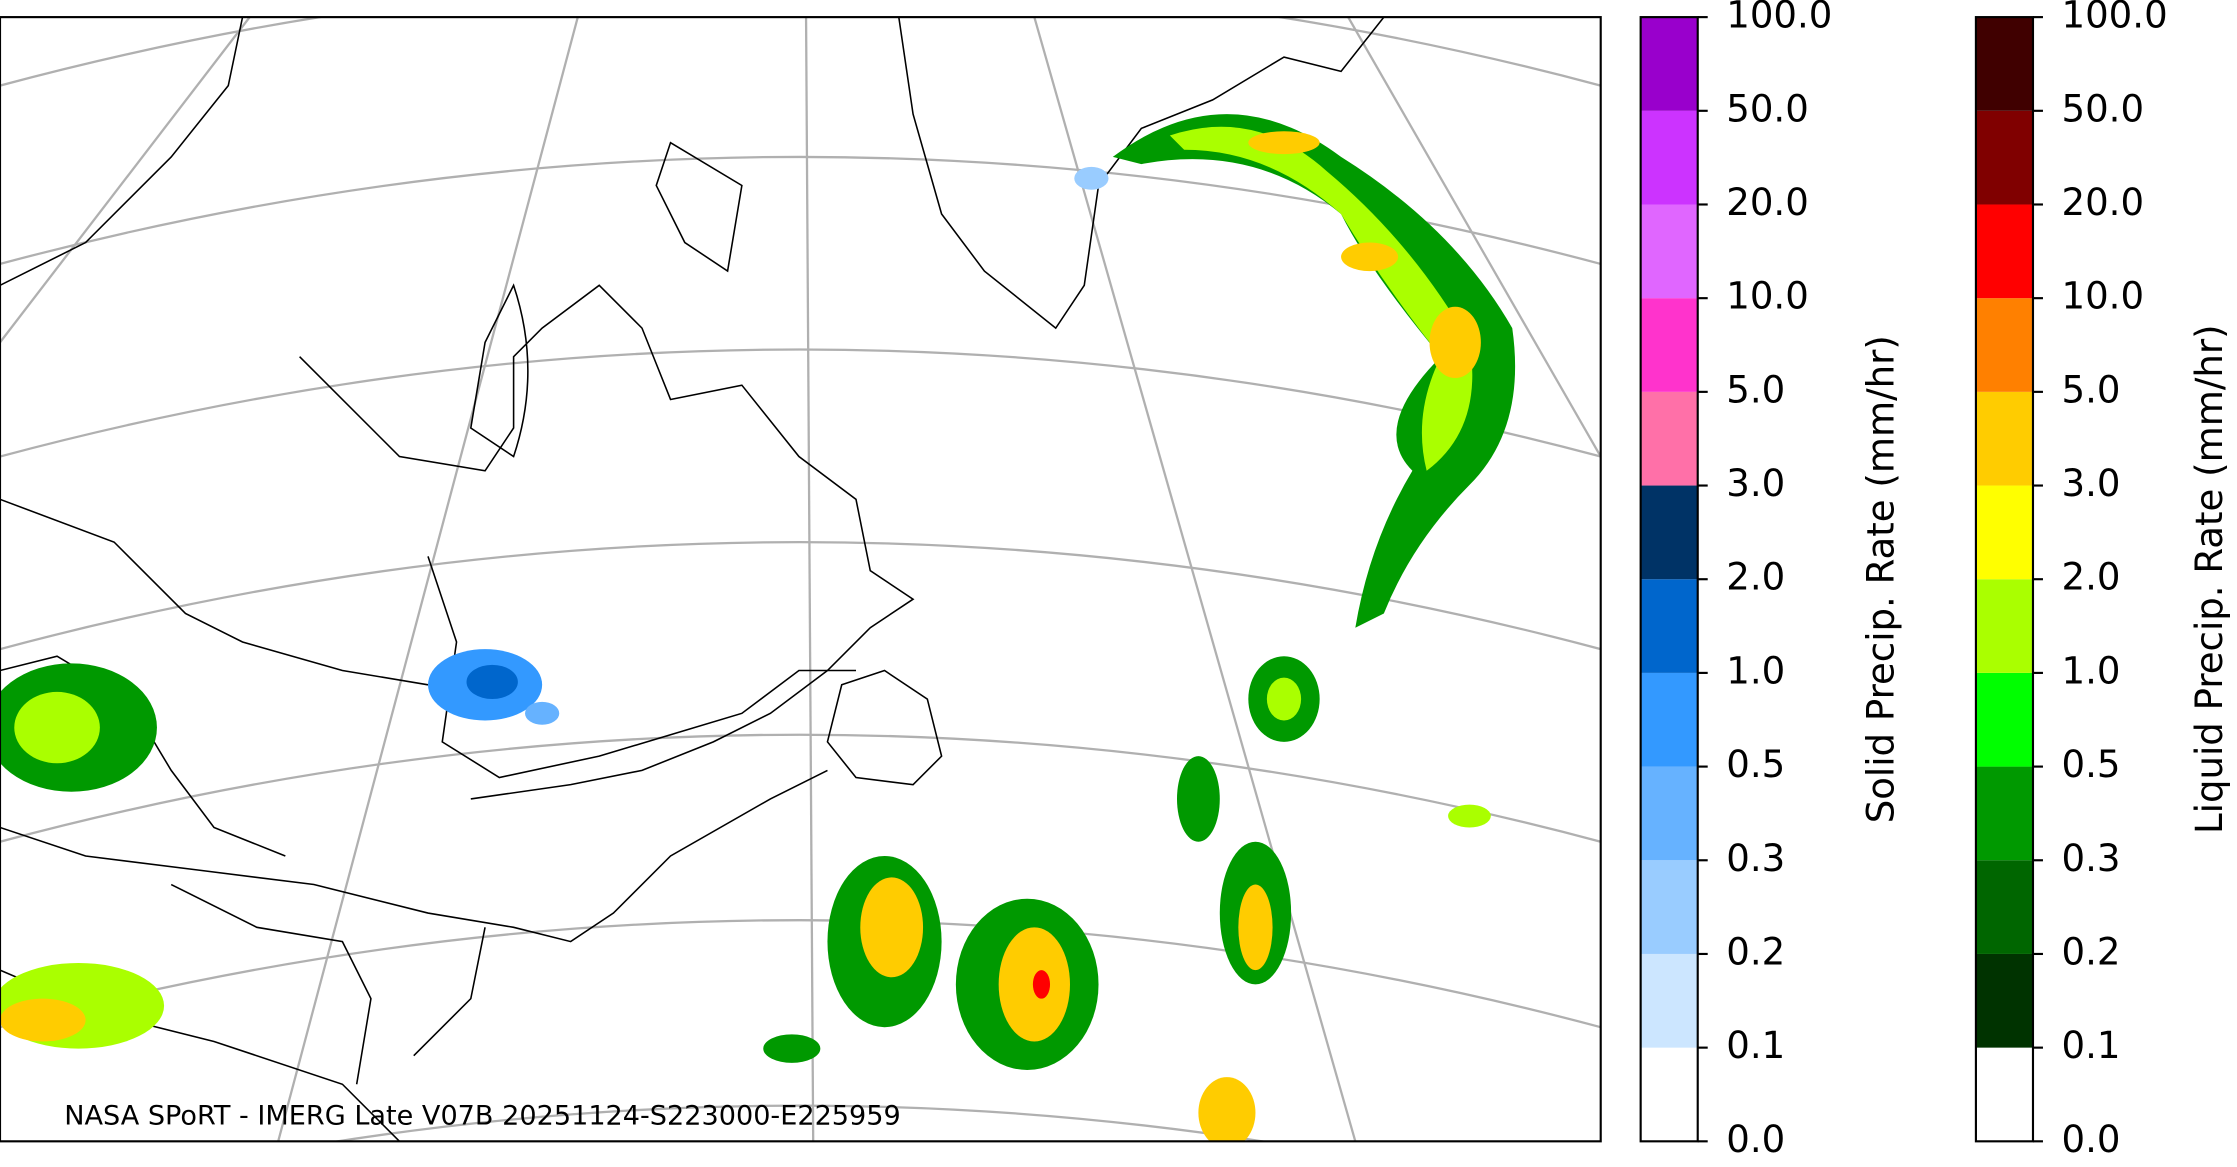  What do you see at coordinates (1881, 579) in the screenshot?
I see `colorbar-label: Solid Precip. Rate (mm/hr)` at bounding box center [1881, 579].